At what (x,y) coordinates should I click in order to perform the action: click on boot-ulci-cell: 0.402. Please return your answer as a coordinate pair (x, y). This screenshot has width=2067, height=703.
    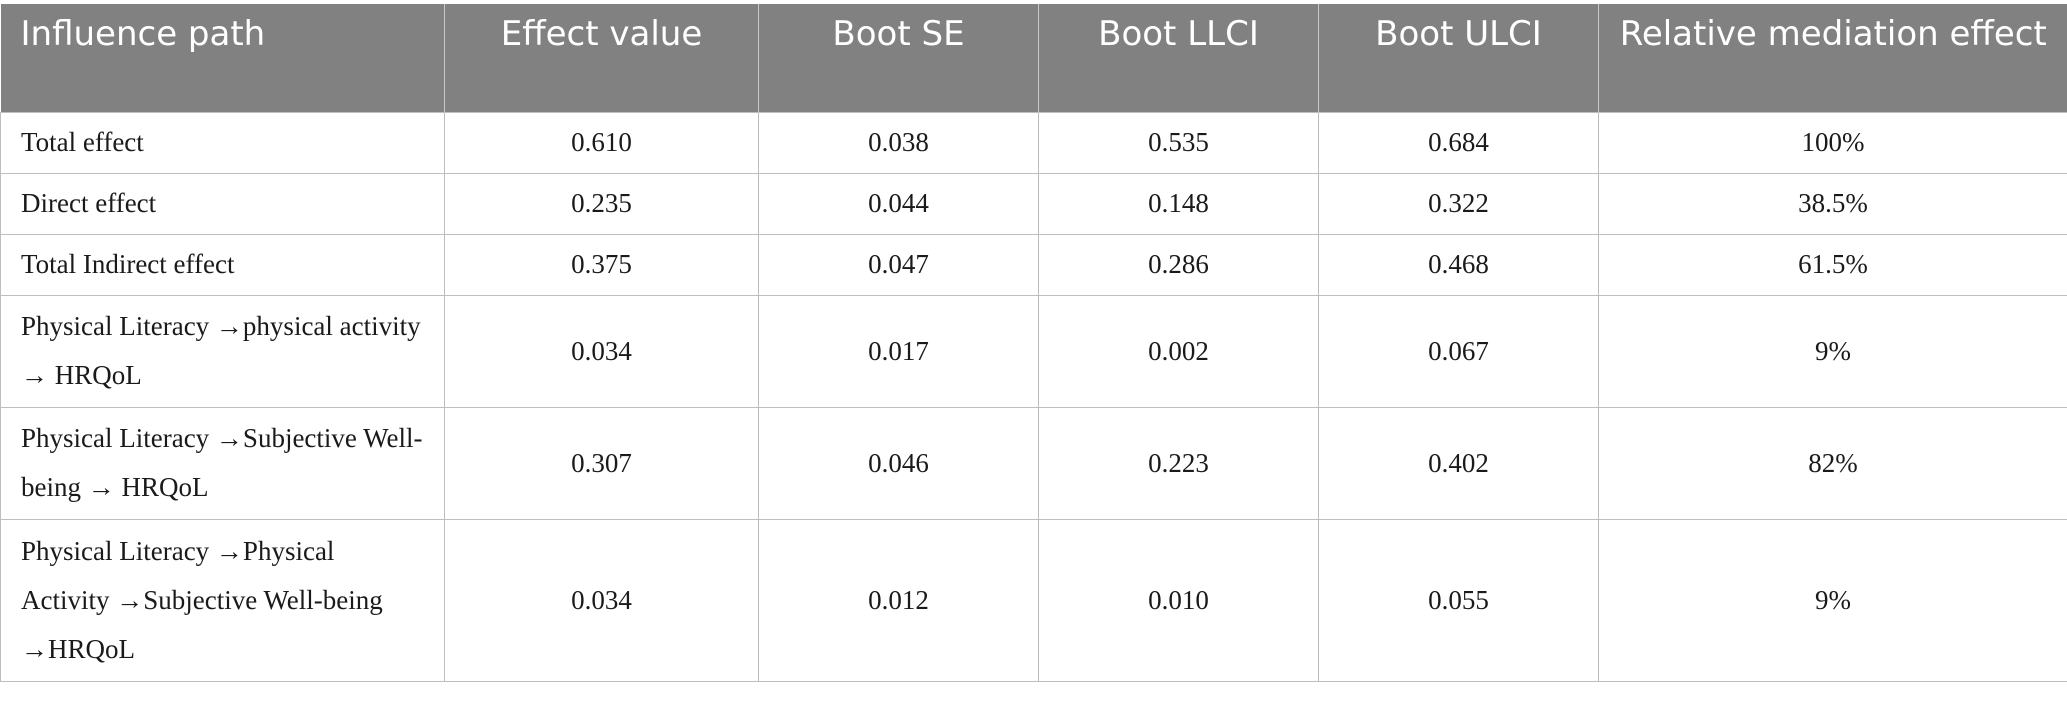
    Looking at the image, I should click on (1458, 463).